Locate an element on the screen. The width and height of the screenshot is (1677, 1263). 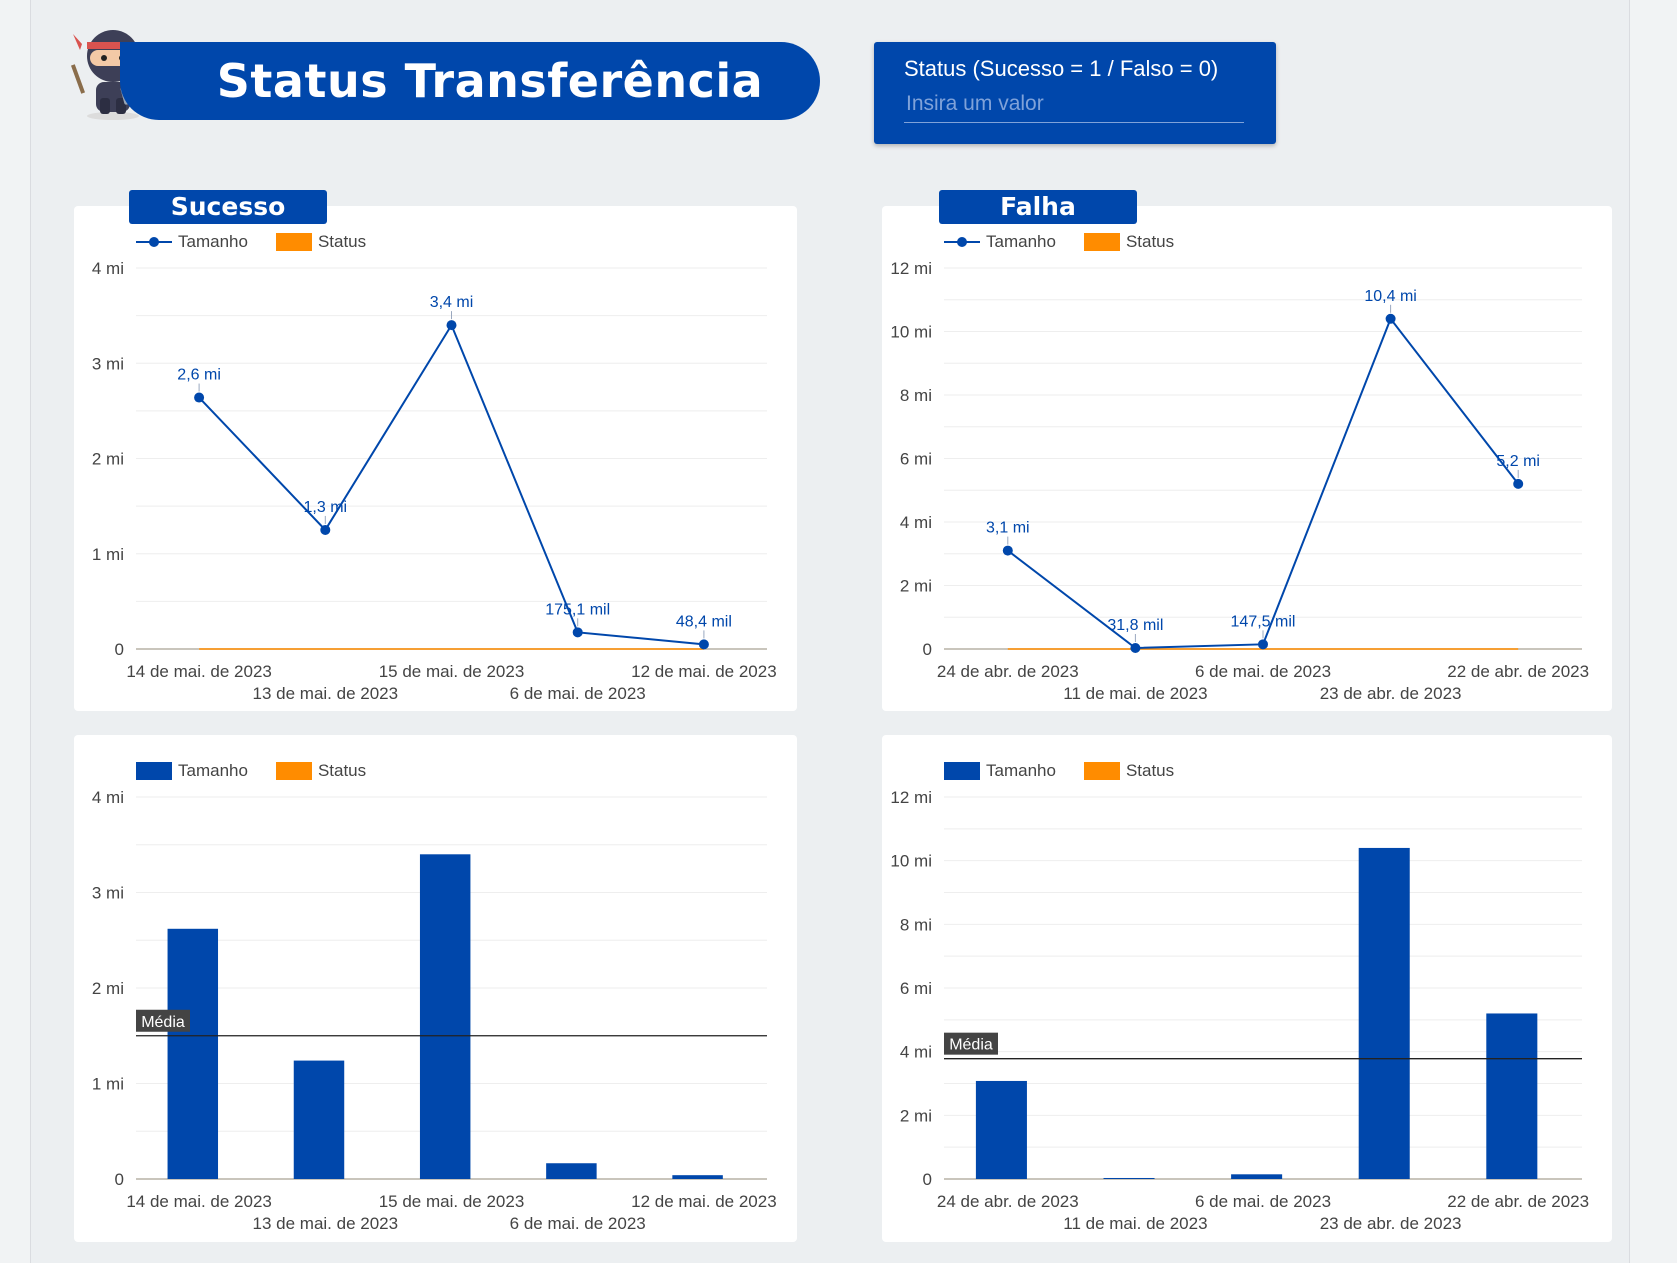
title-banner: Status Transferência is located at coordinates (470, 81).